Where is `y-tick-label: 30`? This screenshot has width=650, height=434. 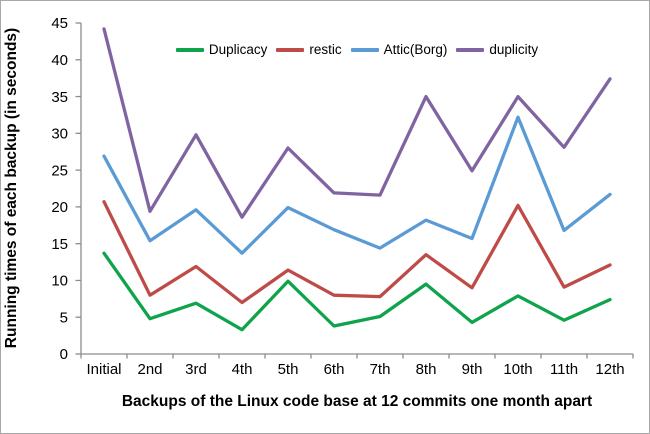 y-tick-label: 30 is located at coordinates (59, 134).